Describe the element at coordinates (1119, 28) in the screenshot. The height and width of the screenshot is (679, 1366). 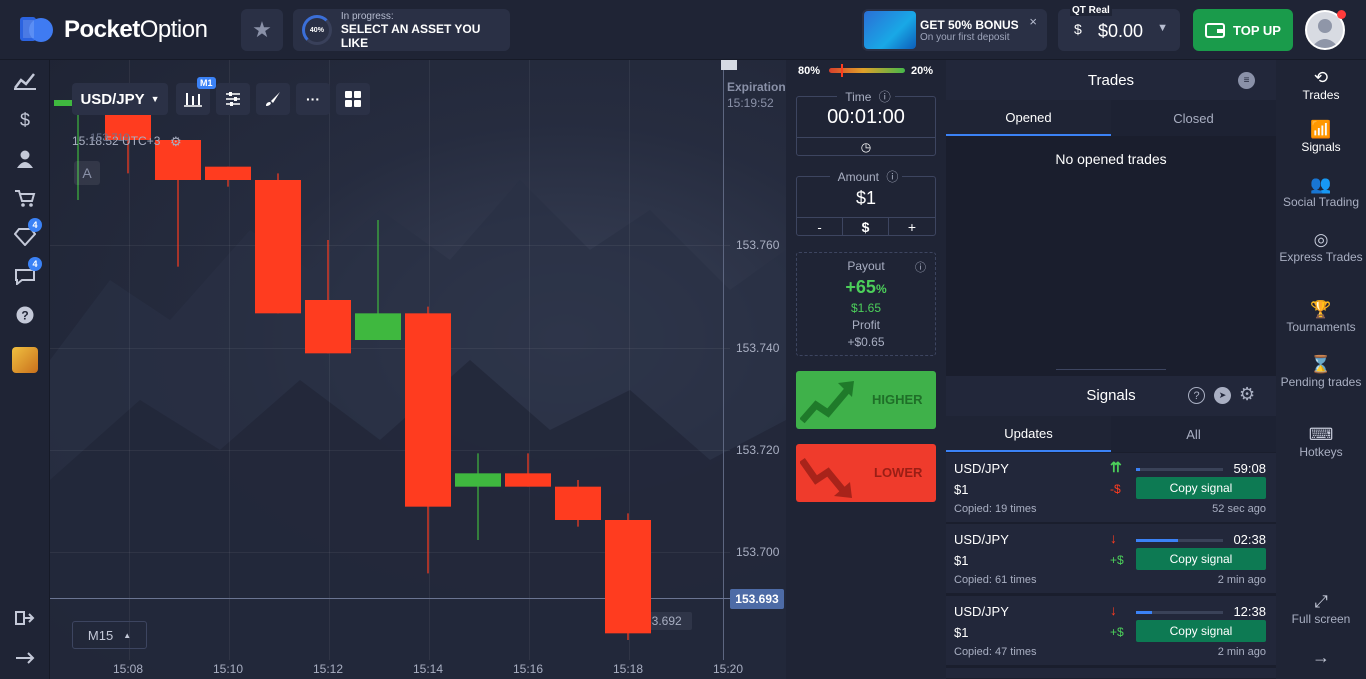
I see `account-selector: QT Real $ $0.00 ▼` at that location.